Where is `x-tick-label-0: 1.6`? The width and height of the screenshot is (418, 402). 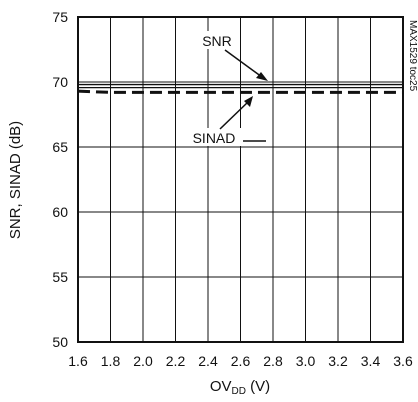 x-tick-label-0: 1.6 is located at coordinates (78, 361).